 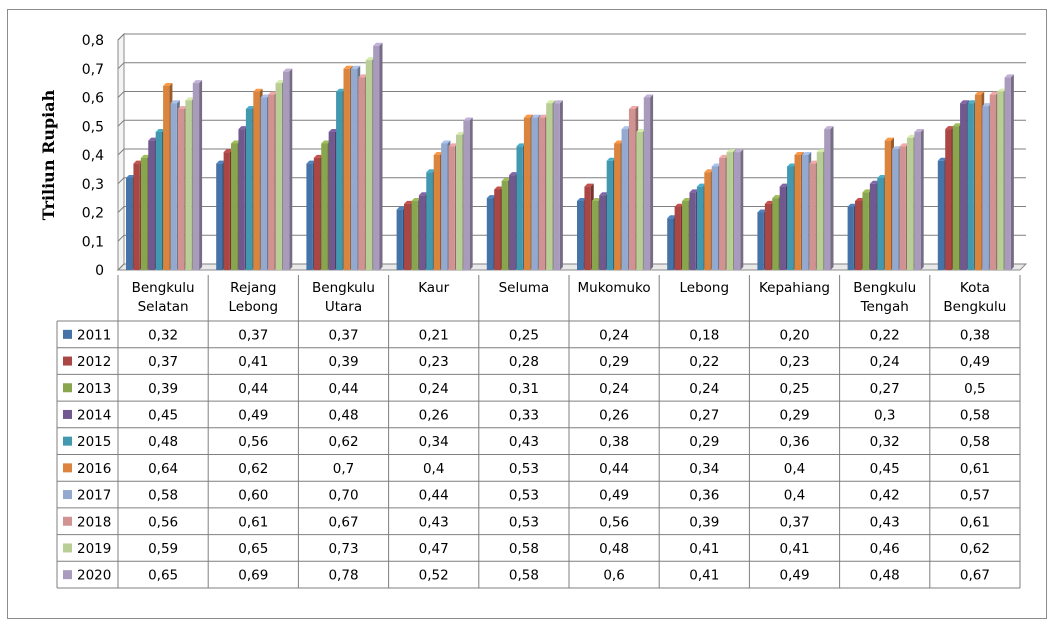 I want to click on table-cell: 0,67, so click(x=343, y=522).